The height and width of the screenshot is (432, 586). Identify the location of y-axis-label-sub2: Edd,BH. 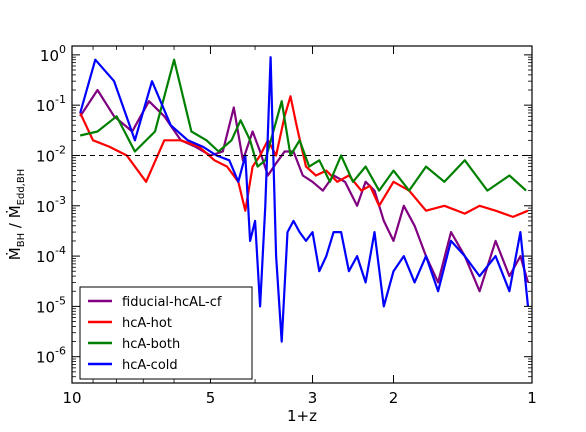
(21, 187).